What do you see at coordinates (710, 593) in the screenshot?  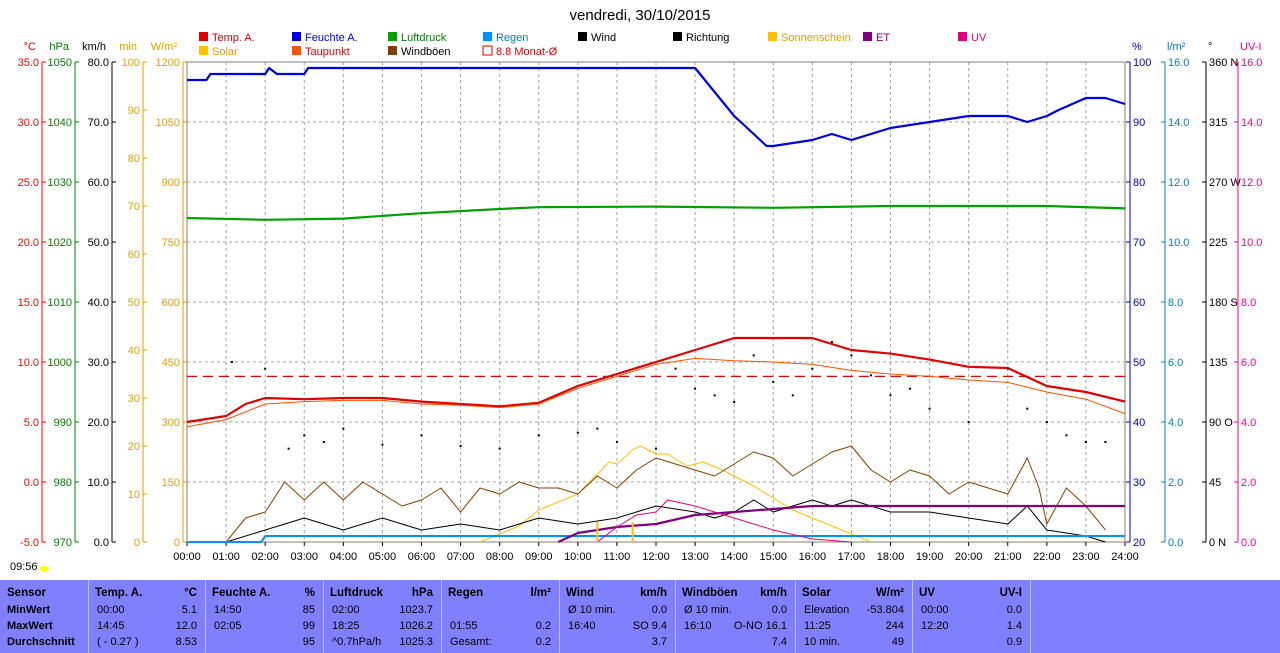 I see `stats-windboeen-title: Windböen` at bounding box center [710, 593].